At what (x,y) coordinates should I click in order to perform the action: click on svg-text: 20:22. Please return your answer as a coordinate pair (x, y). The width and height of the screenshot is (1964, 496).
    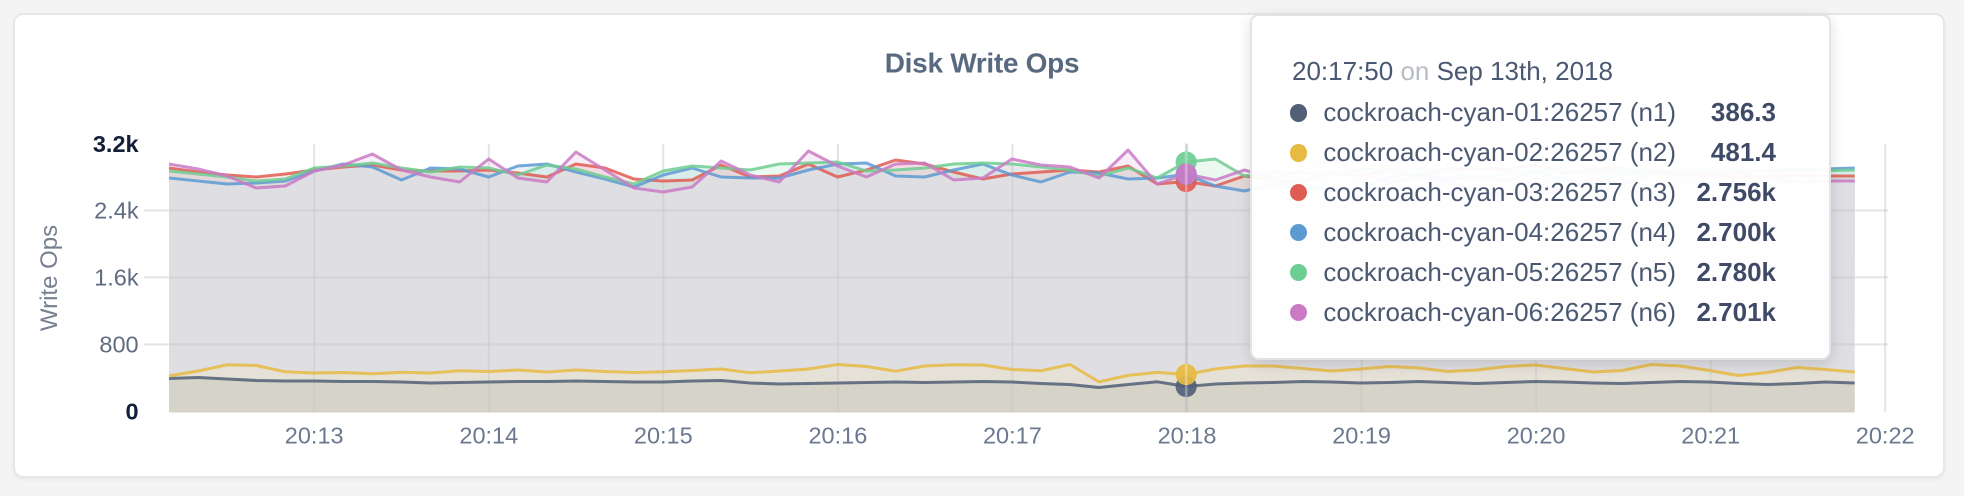
    Looking at the image, I should click on (1885, 436).